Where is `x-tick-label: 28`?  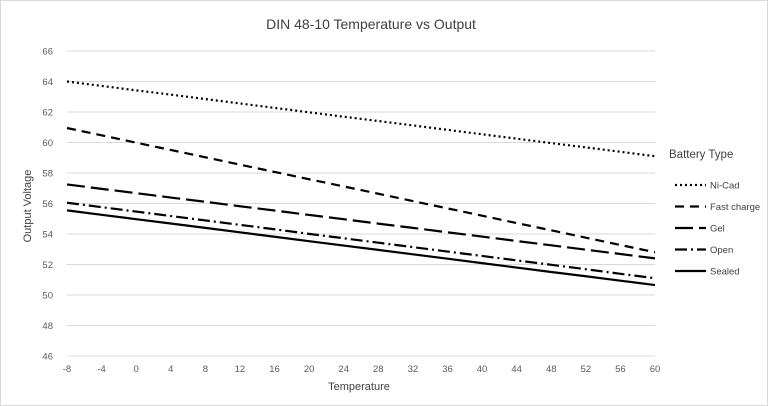 x-tick-label: 28 is located at coordinates (378, 369).